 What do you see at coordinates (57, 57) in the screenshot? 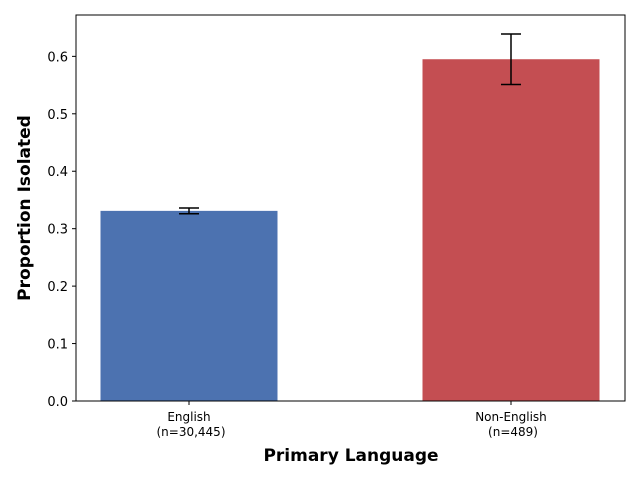
I see `y-tick-label-6: 0.6` at bounding box center [57, 57].